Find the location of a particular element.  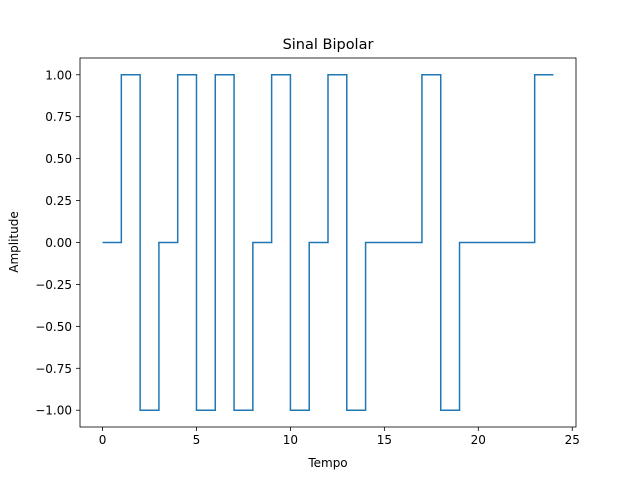

x-axis-ticks: 0 5 10 15 20 25 is located at coordinates (339, 437).